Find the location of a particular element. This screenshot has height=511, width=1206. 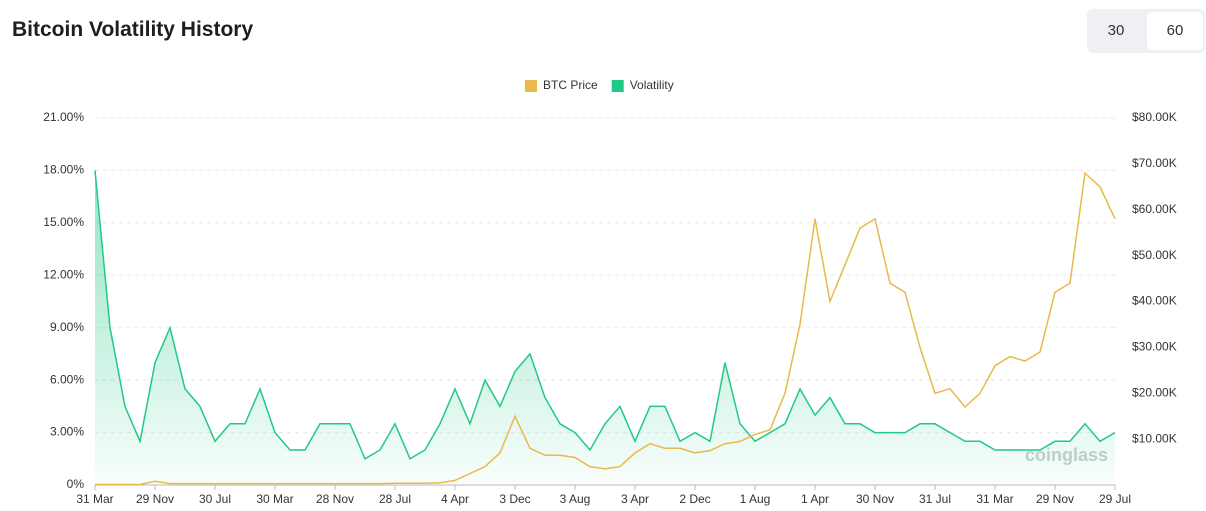

x-tick-label: 30 Mar is located at coordinates (274, 499).